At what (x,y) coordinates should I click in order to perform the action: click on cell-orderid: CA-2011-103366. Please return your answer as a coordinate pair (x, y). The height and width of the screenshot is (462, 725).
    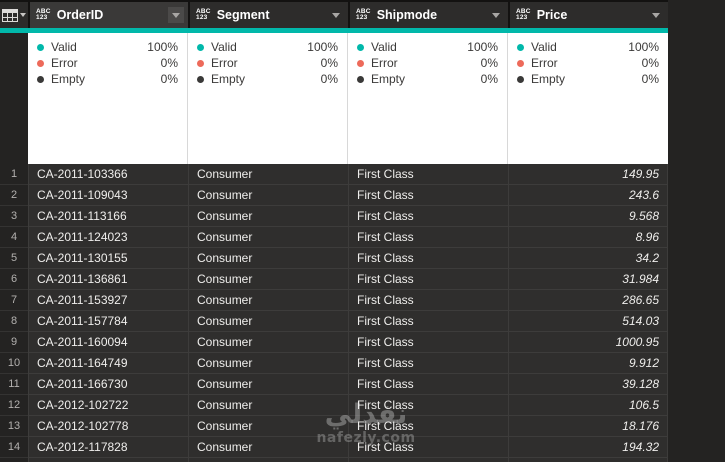
    Looking at the image, I should click on (108, 174).